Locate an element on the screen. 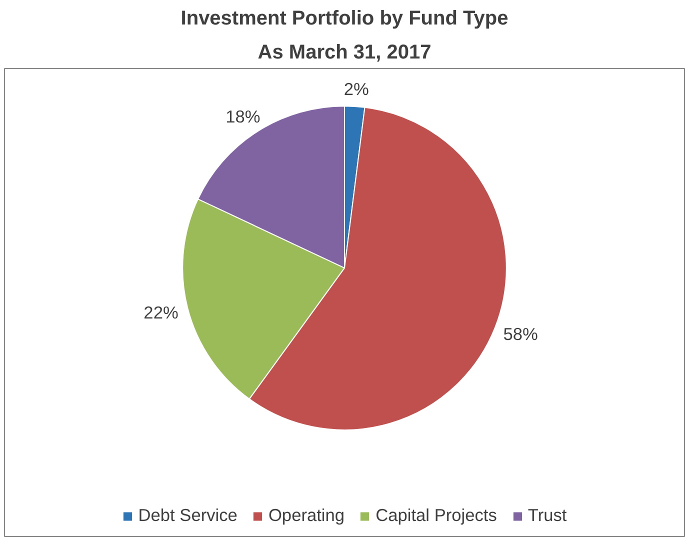  data-label: 2% is located at coordinates (356, 88).